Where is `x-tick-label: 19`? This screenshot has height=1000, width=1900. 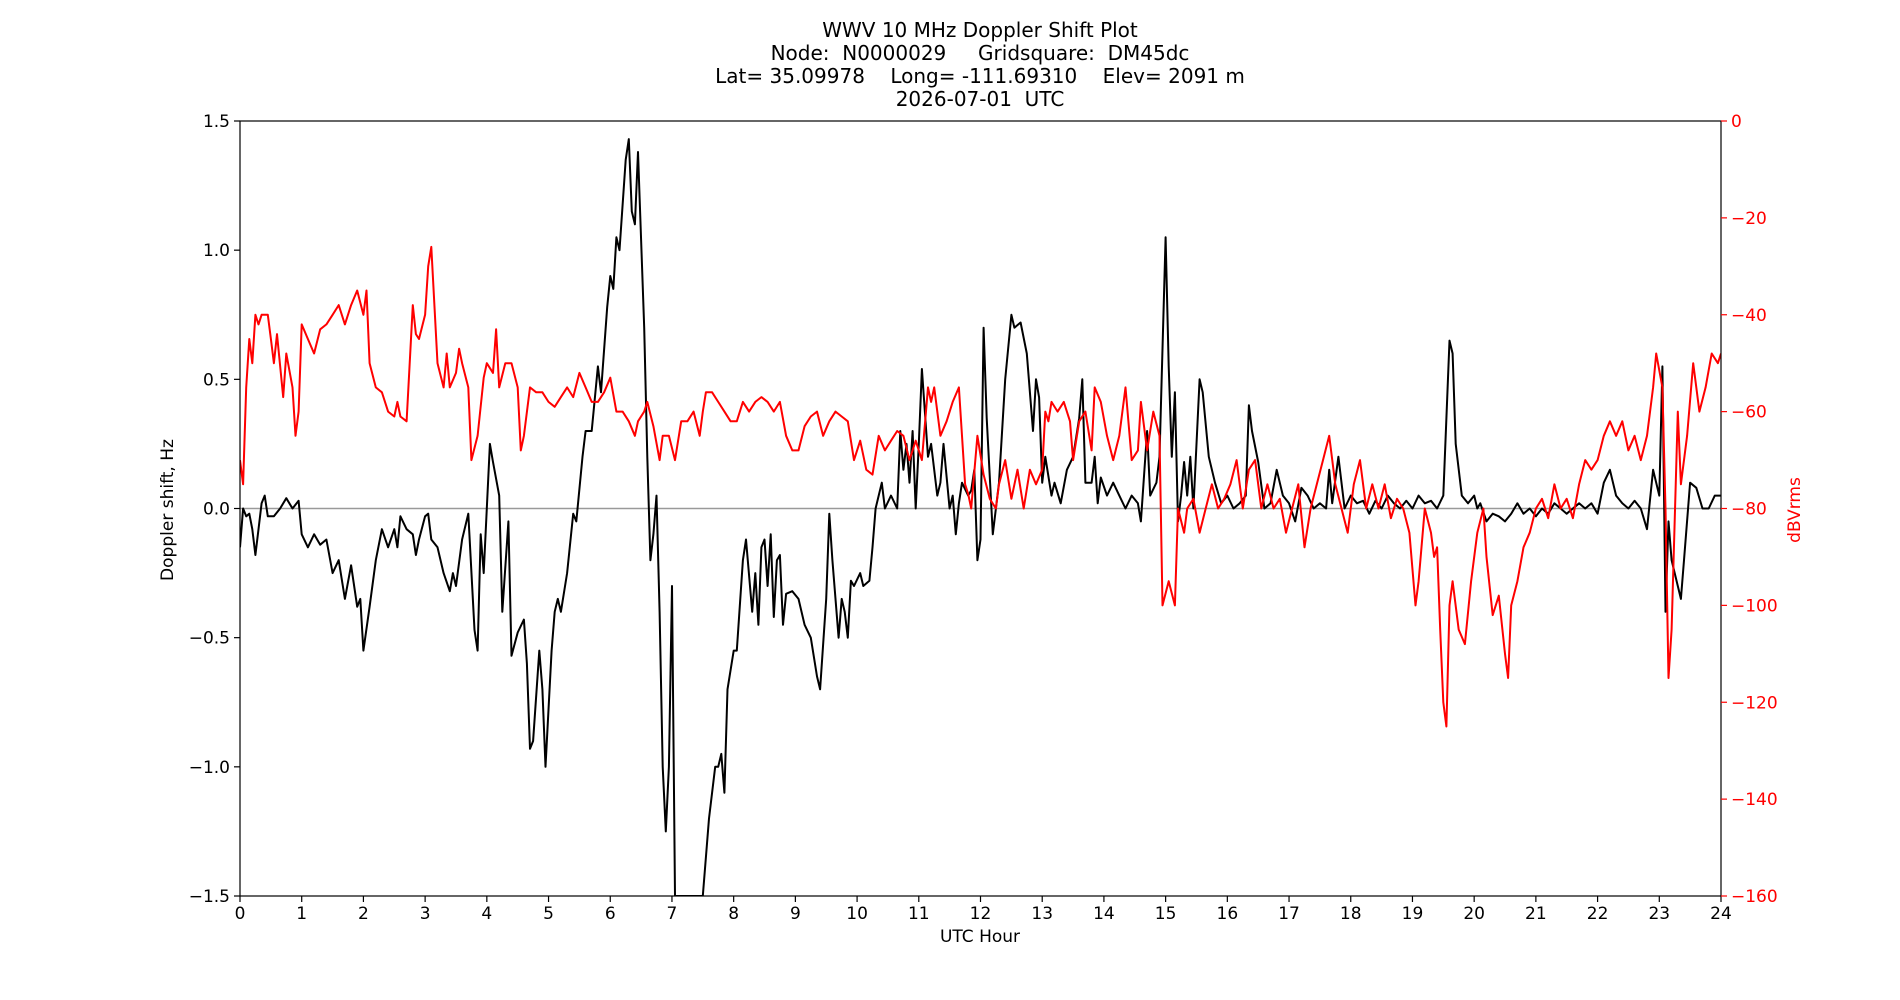
x-tick-label: 19 is located at coordinates (1413, 914).